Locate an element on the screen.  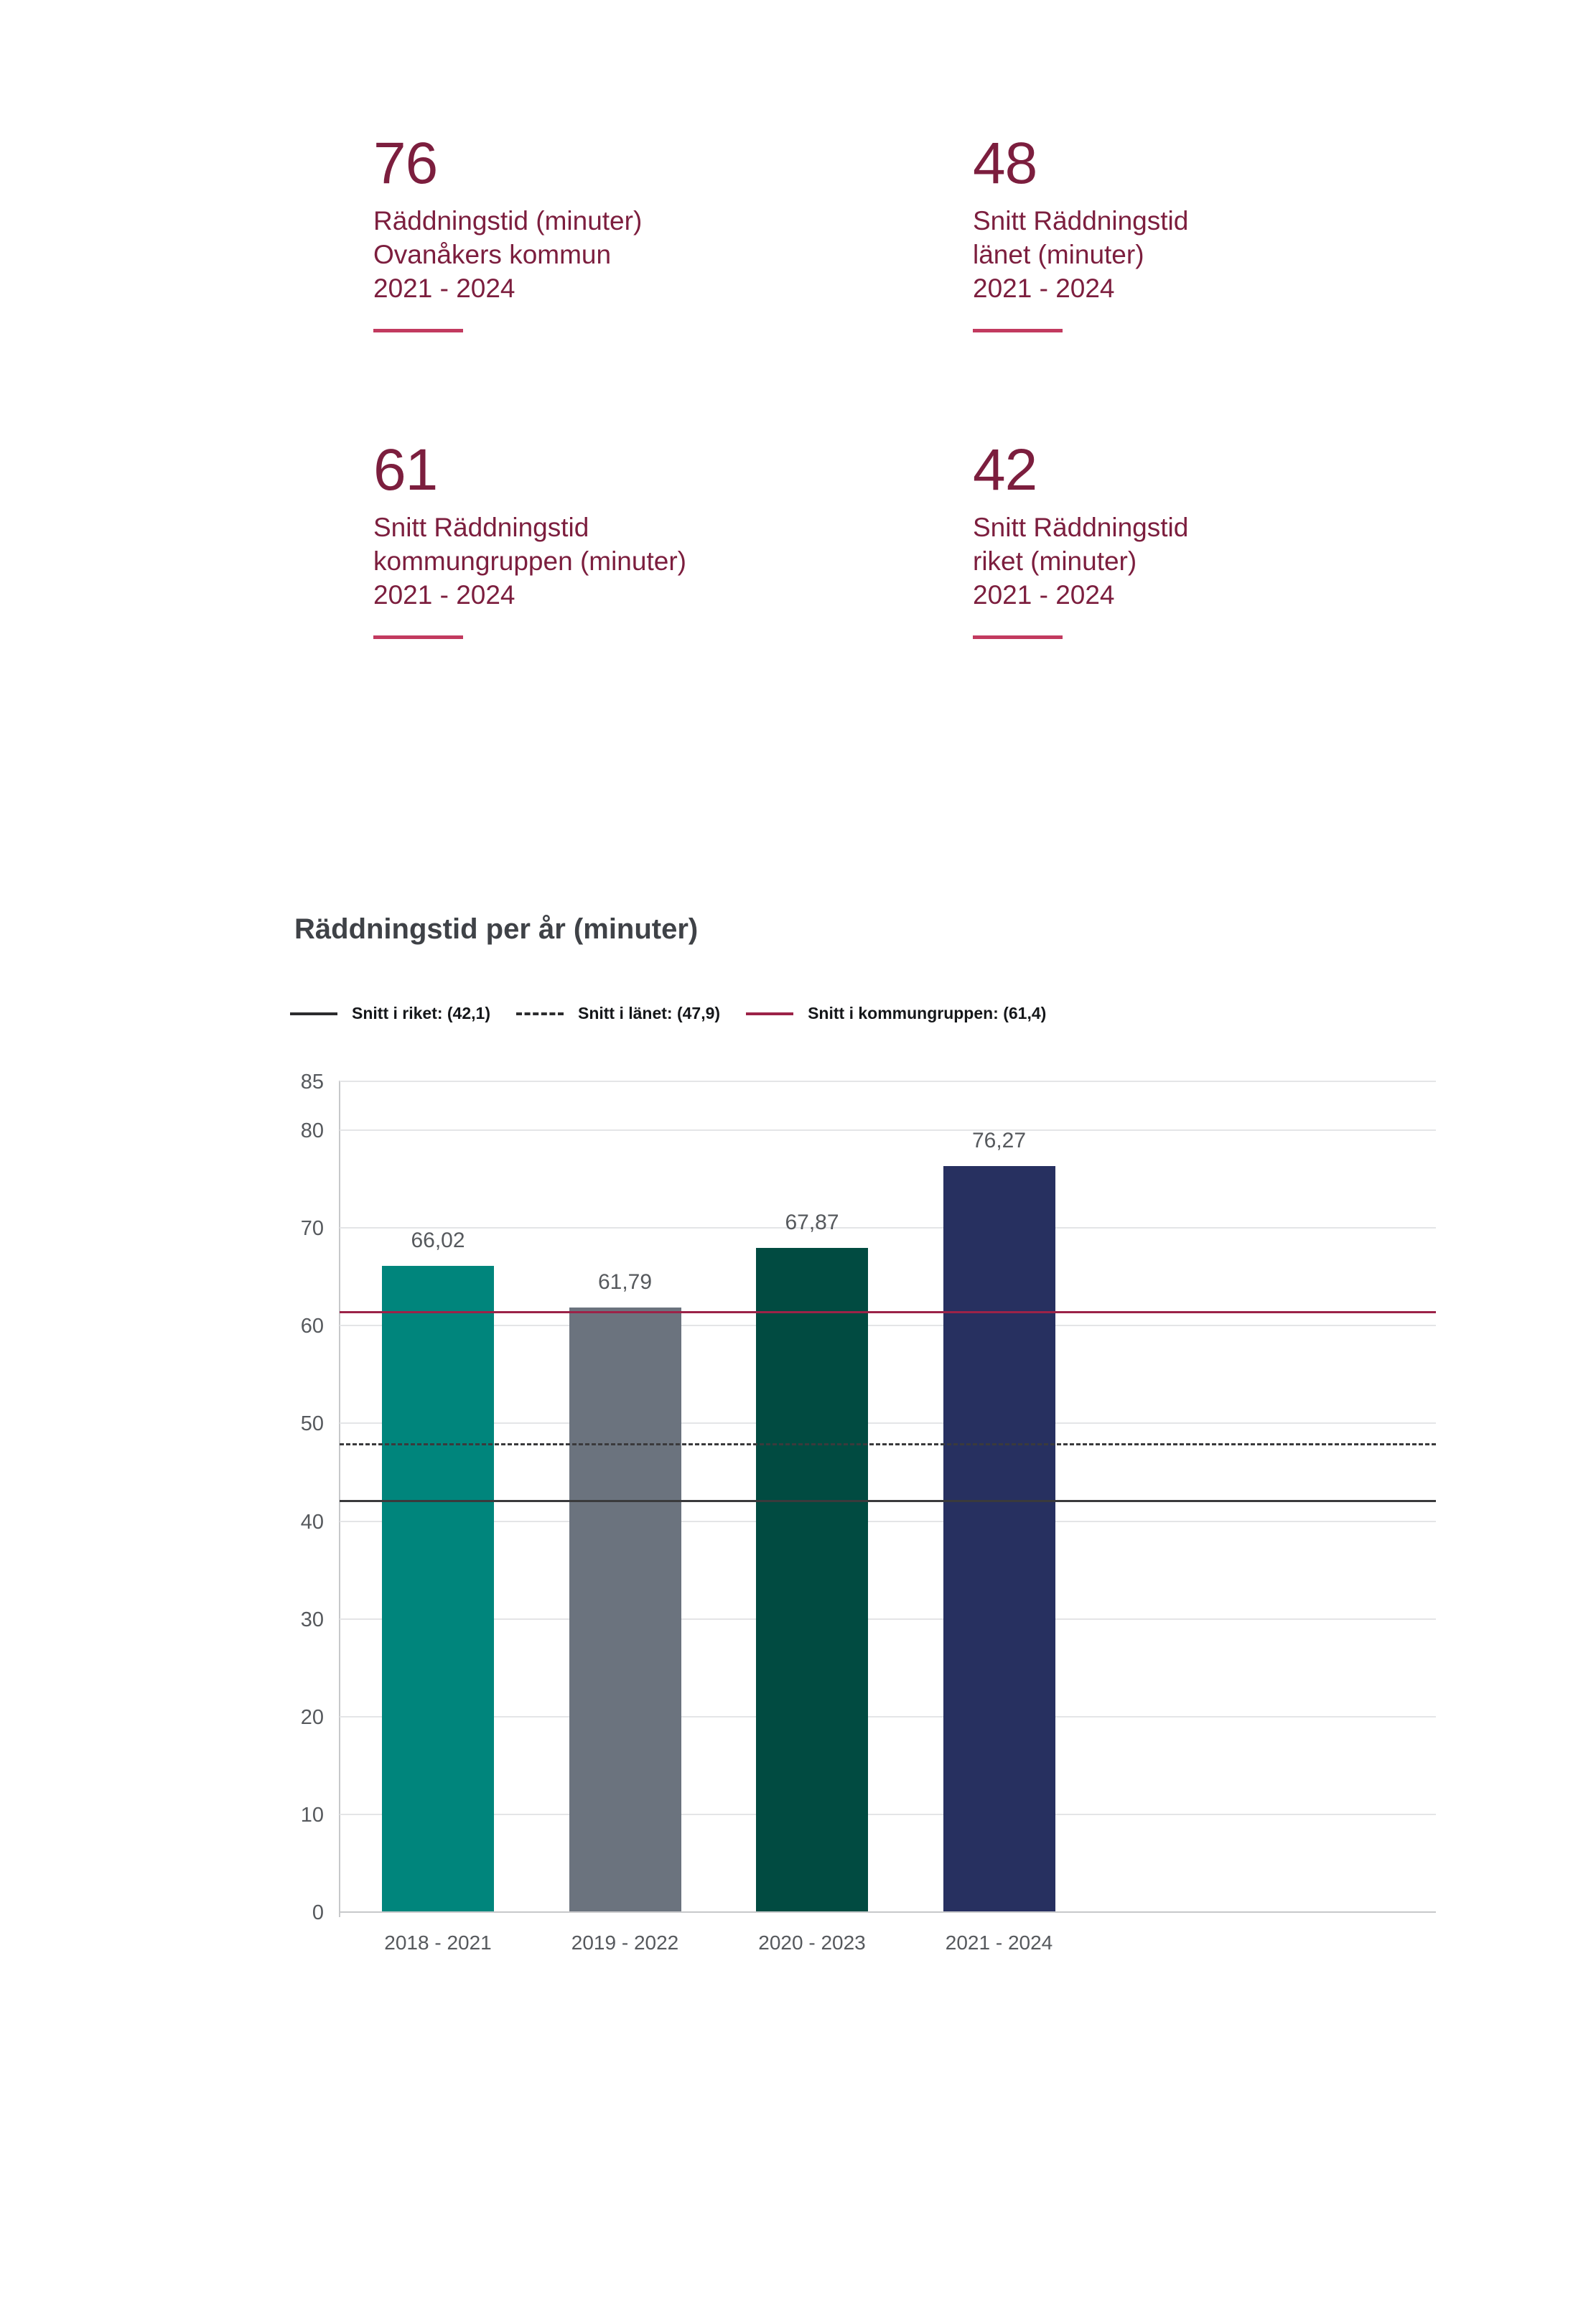
x-axis-tick-label: 2021 - 2024 is located at coordinates (999, 1942).